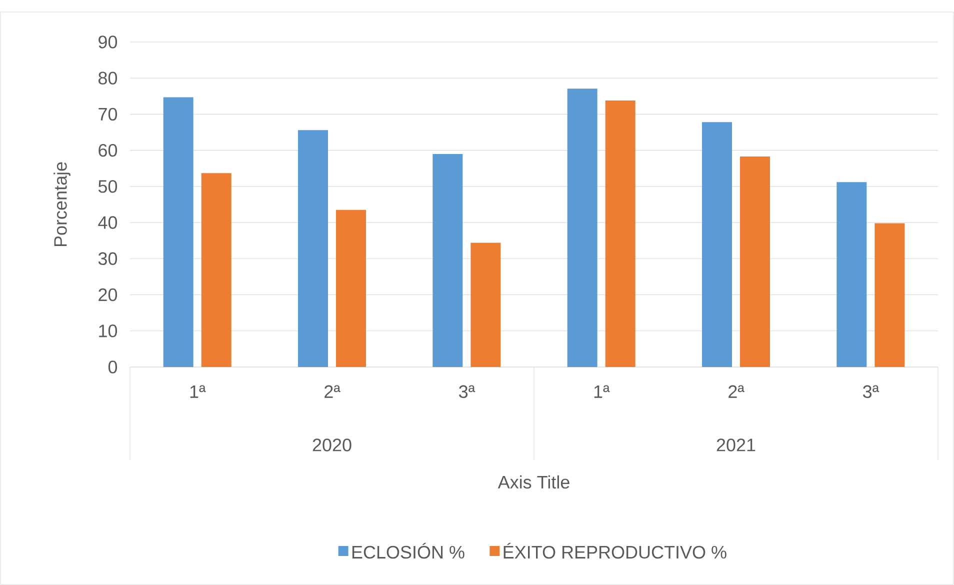 The width and height of the screenshot is (954, 585). What do you see at coordinates (332, 445) in the screenshot?
I see `text: 2020` at bounding box center [332, 445].